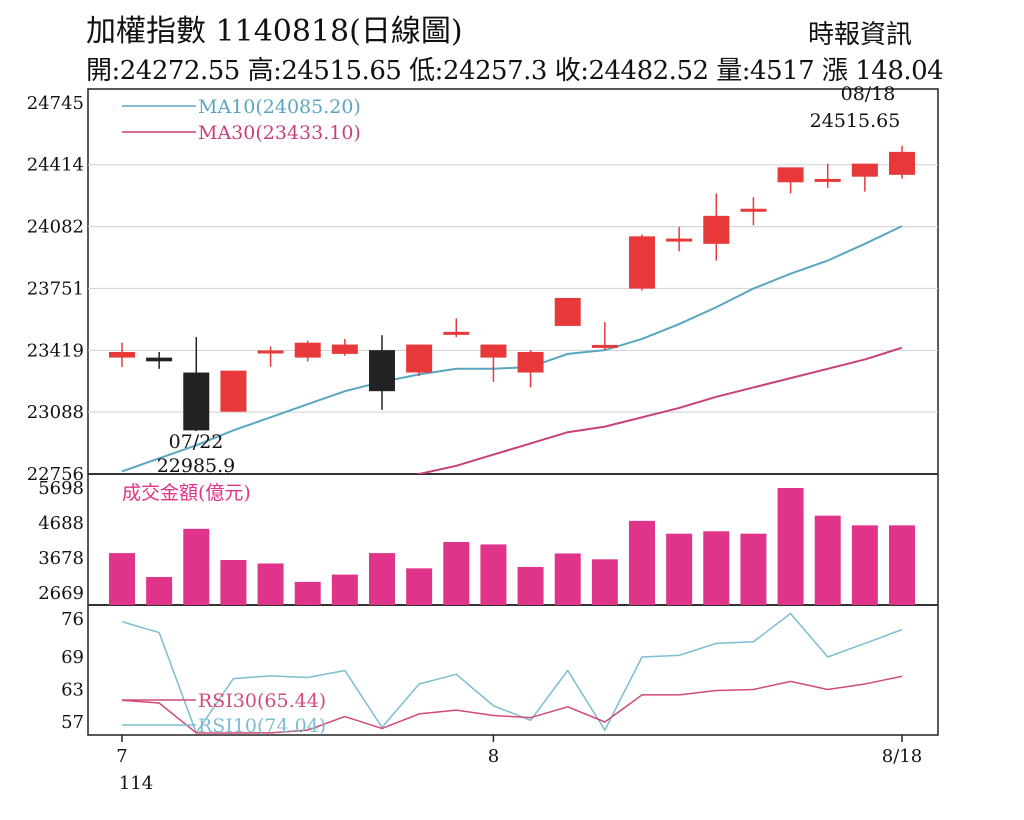 The height and width of the screenshot is (820, 1024). Describe the element at coordinates (186, 493) in the screenshot. I see `volume-title: 成交金額(億元)` at that location.